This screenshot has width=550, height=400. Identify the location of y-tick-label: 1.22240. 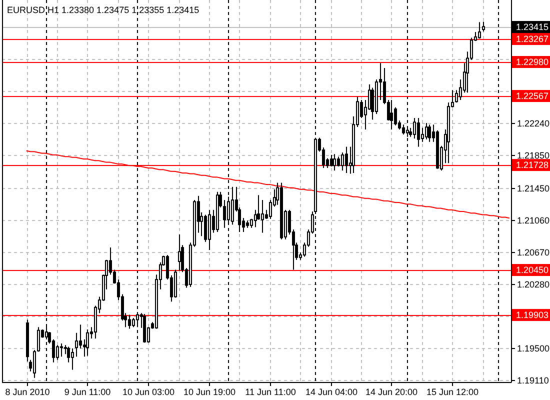
(533, 123).